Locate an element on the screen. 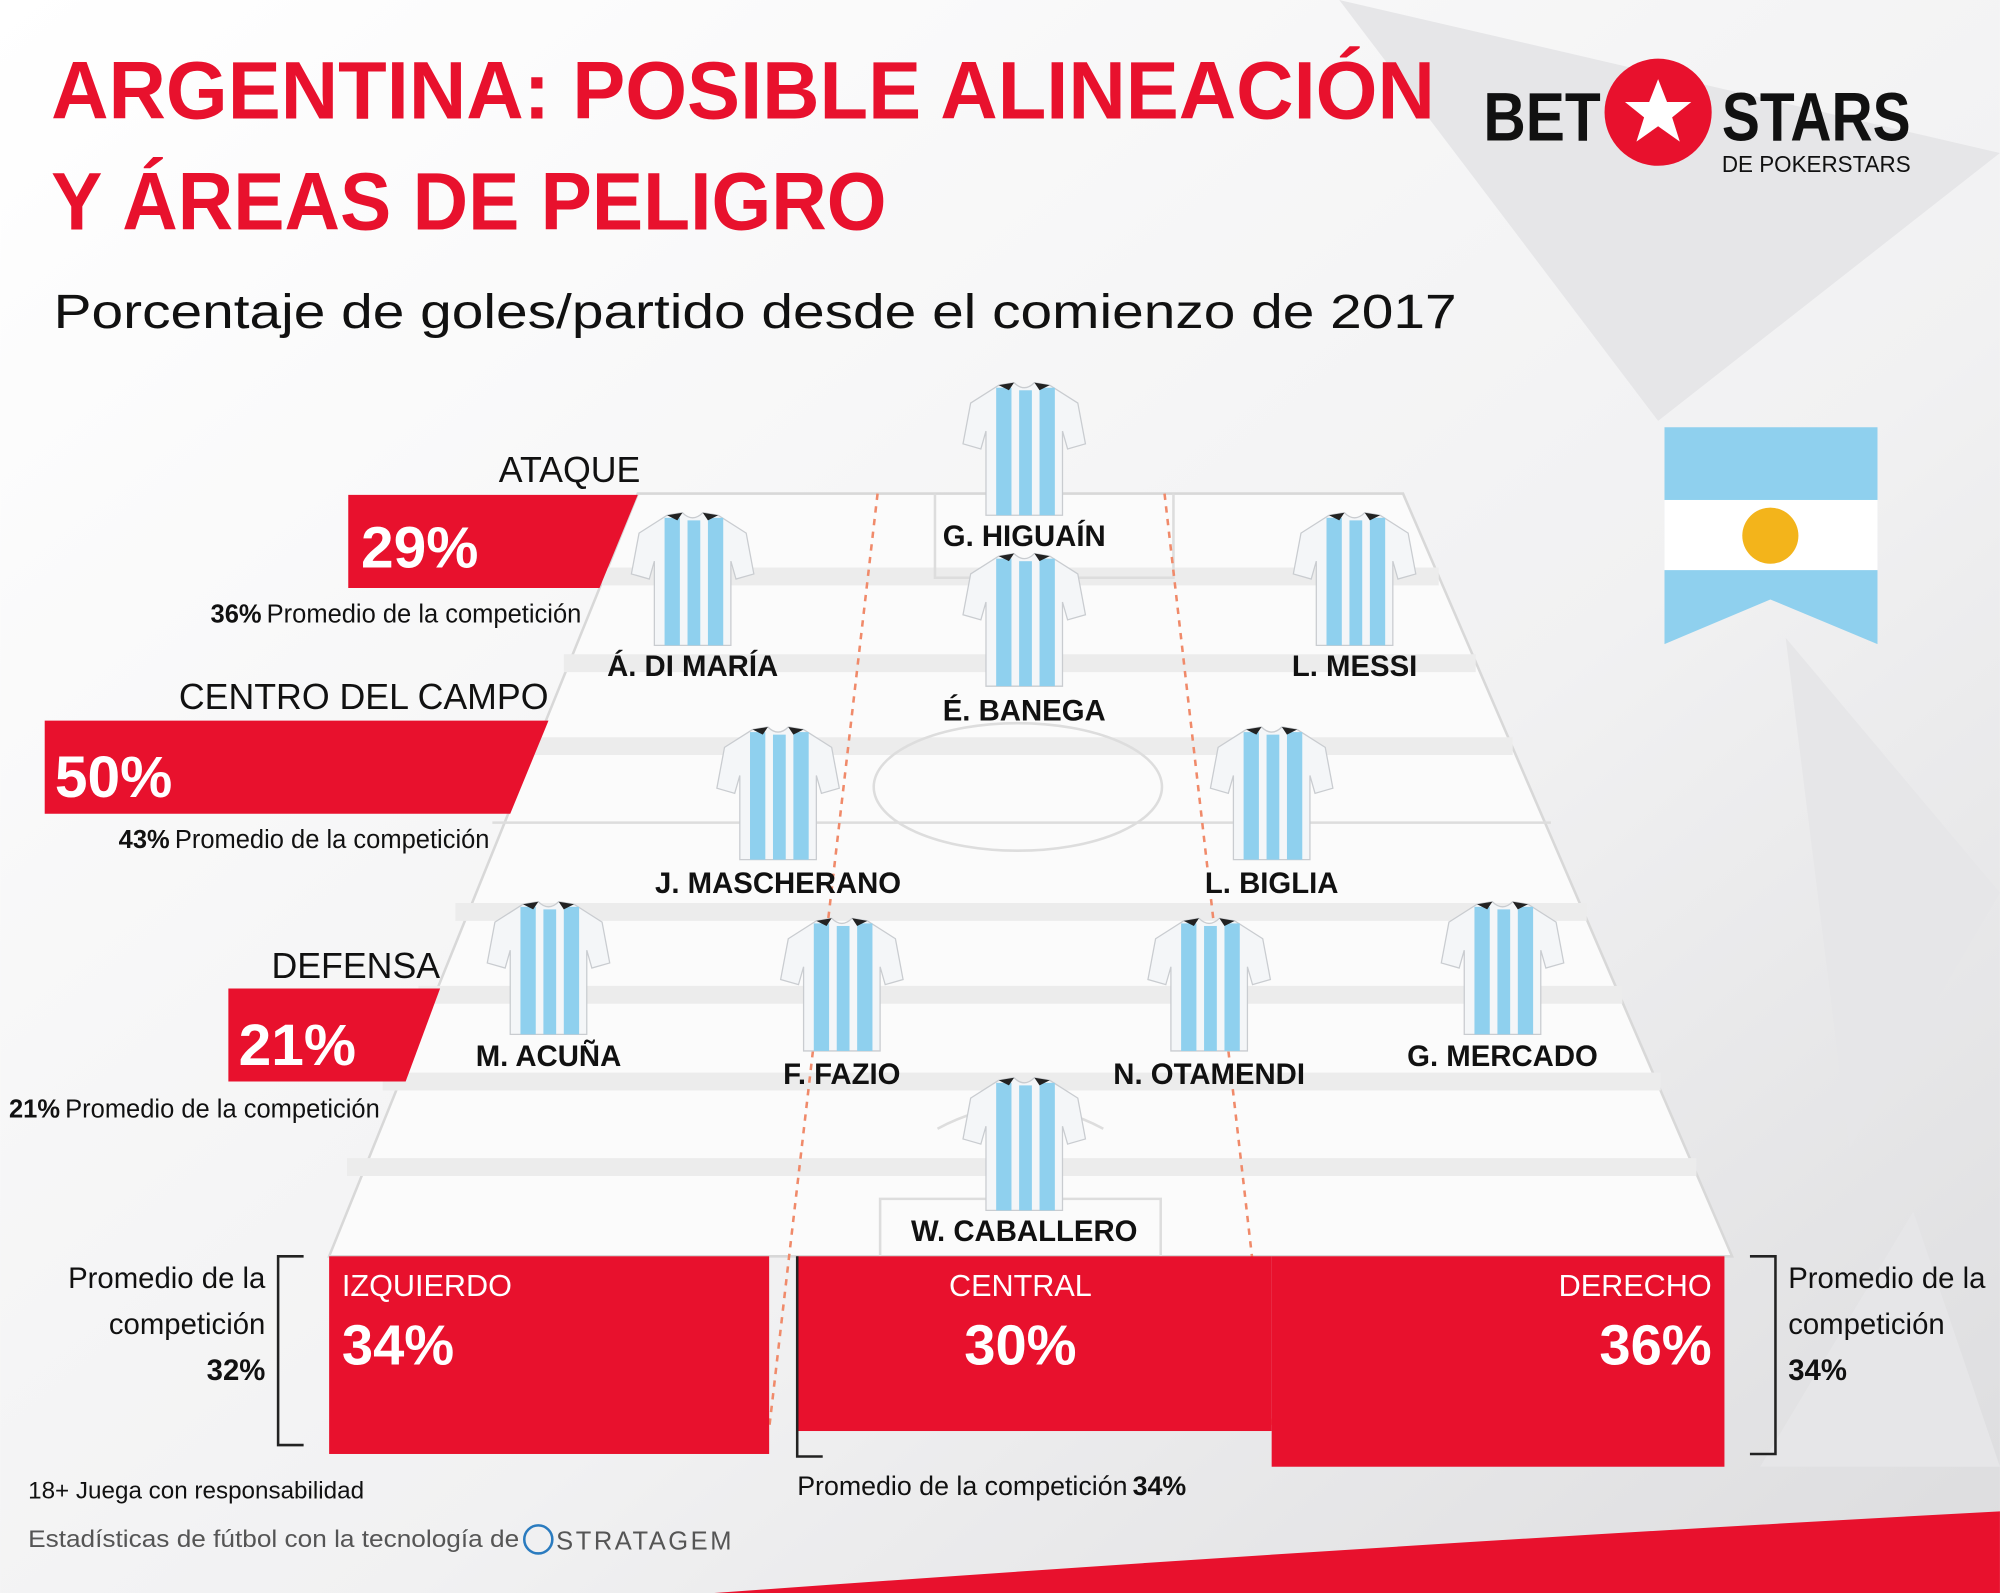 The image size is (2000, 1593). player-name: F. FAZIO is located at coordinates (841, 1074).